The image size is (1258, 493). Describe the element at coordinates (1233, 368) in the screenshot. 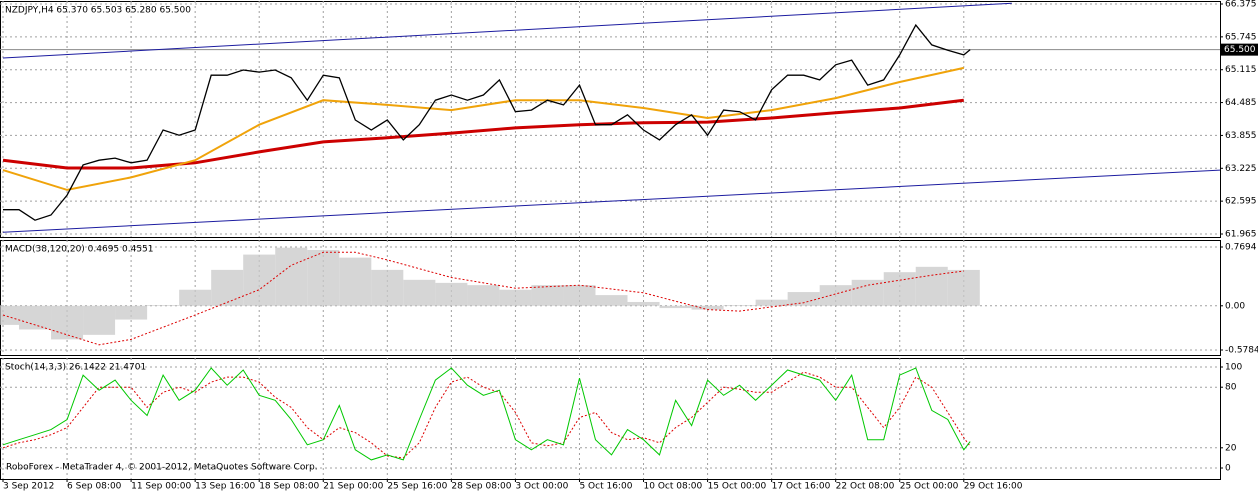

I see `y-tick-label: 100` at that location.